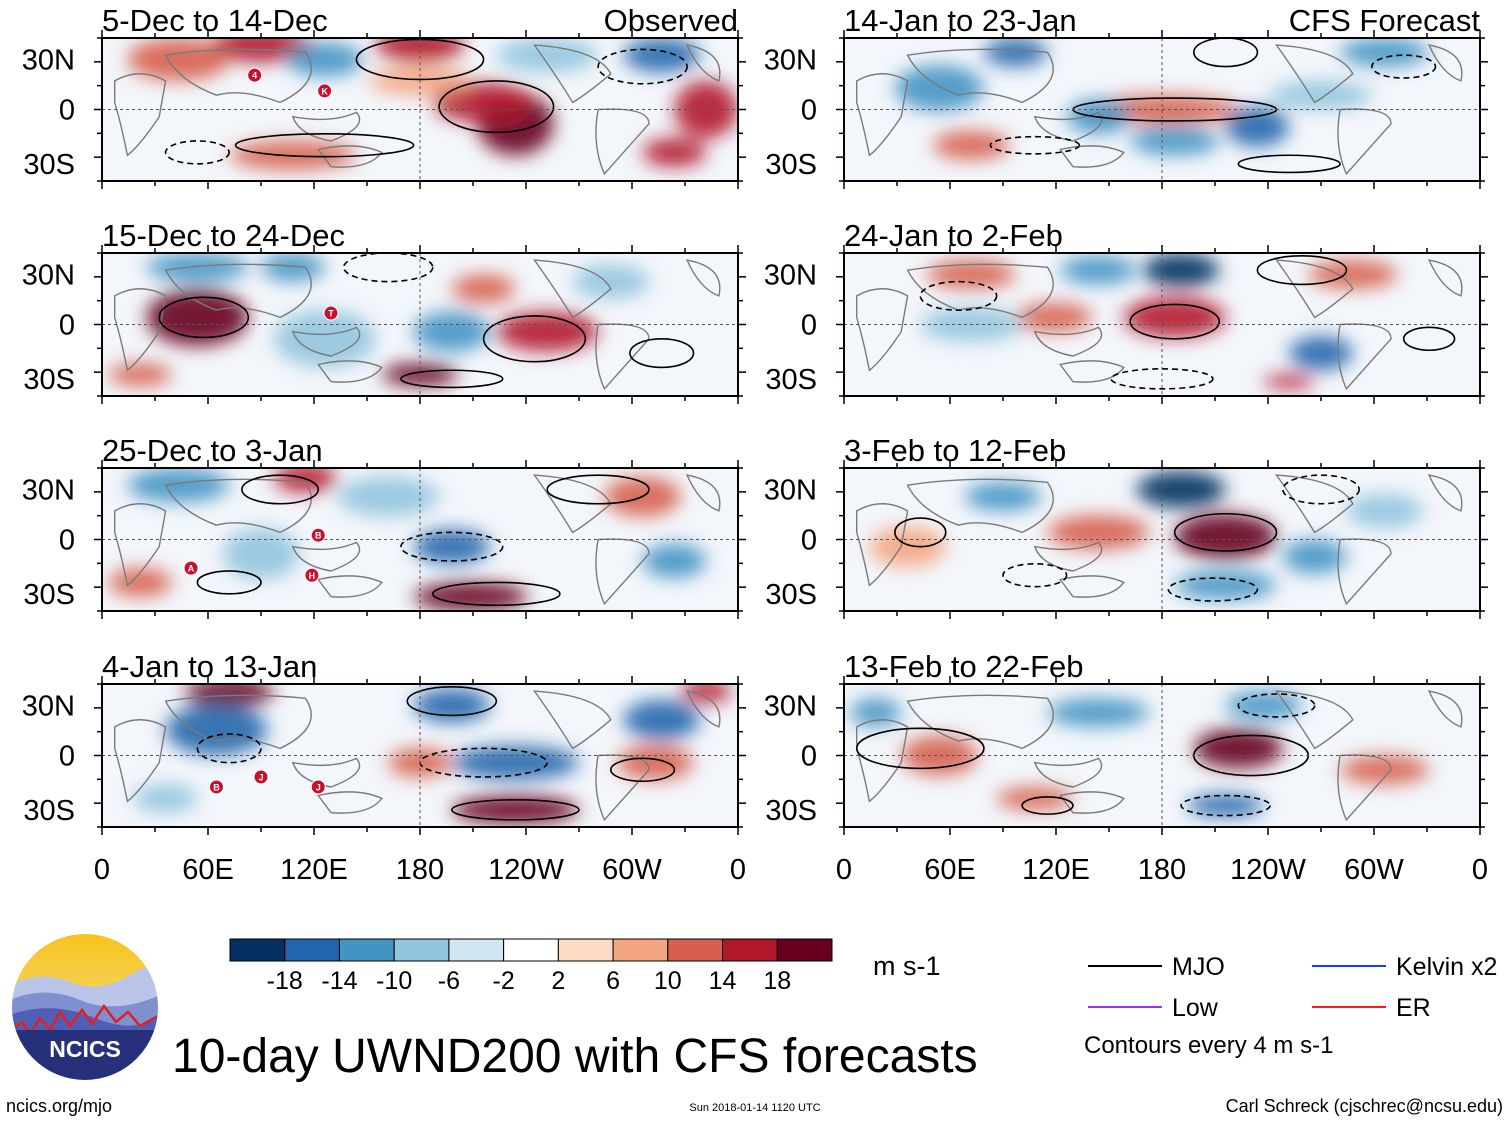 The image size is (1510, 1121). I want to click on period-label: 4-Jan to 13-Jan, so click(209, 666).